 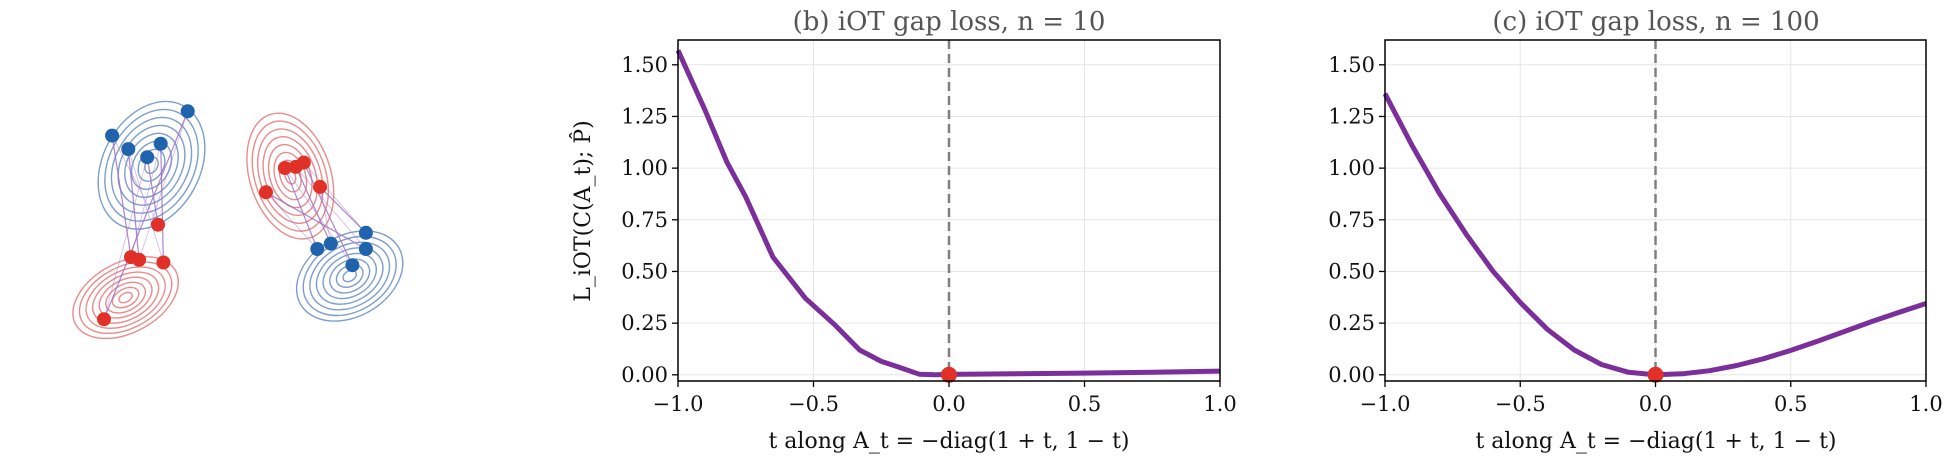 I want to click on panel-point-clouds, so click(x=238, y=220).